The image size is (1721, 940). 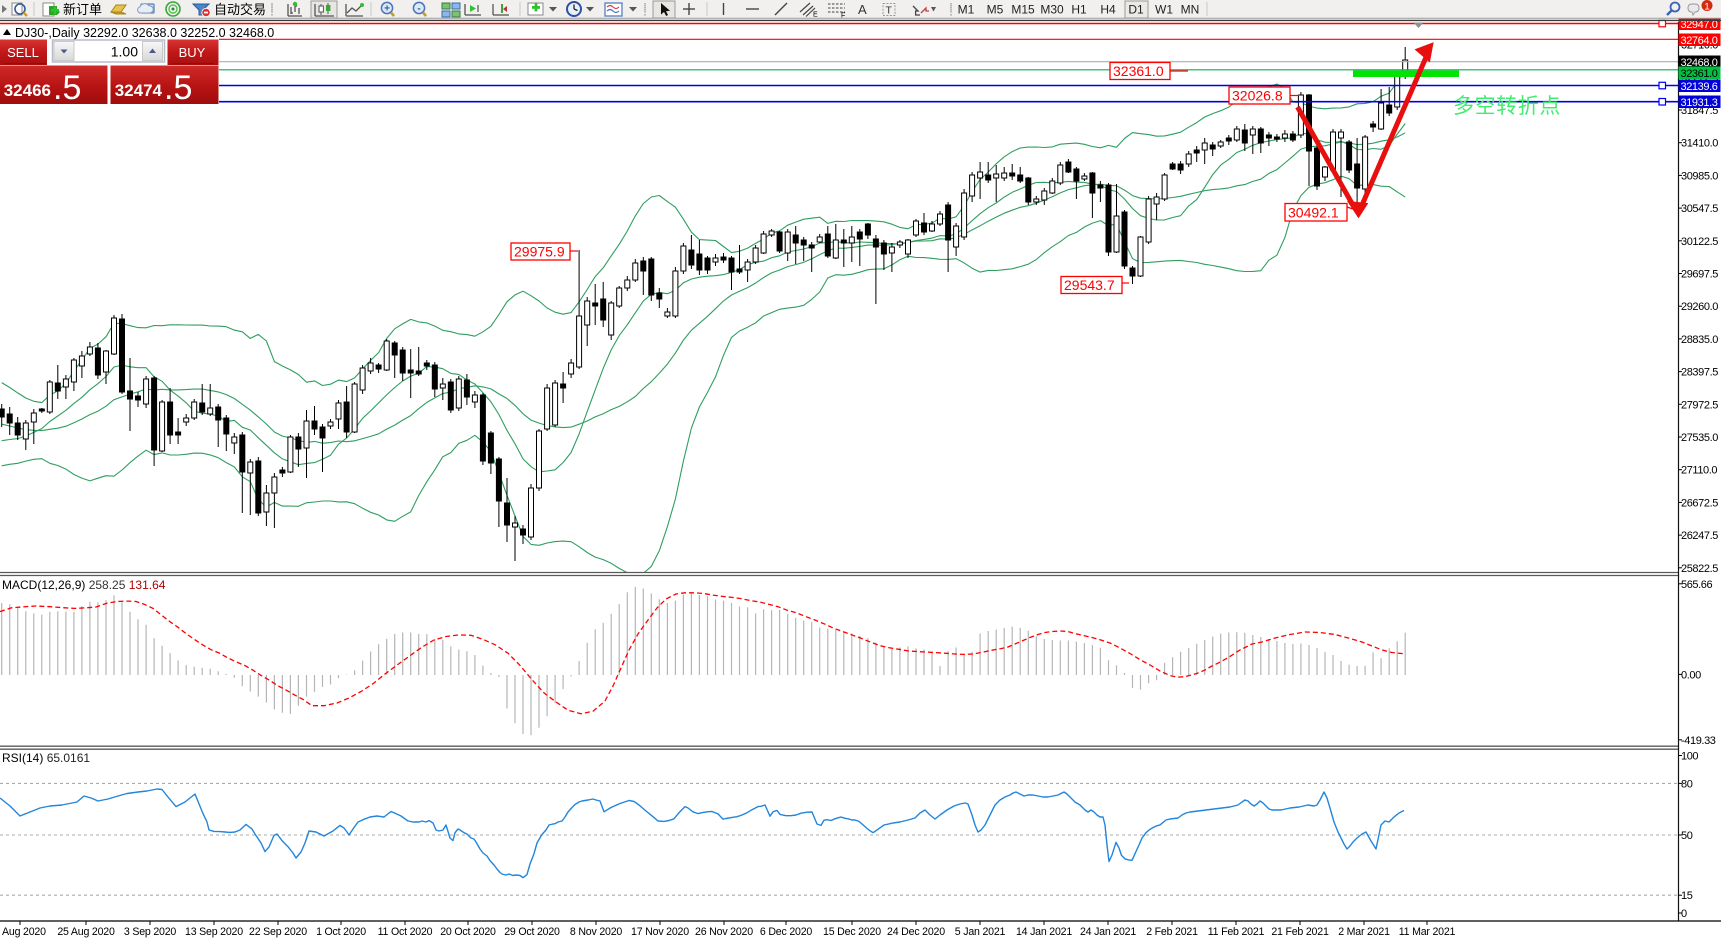 What do you see at coordinates (1023, 10) in the screenshot?
I see `svg-text: M15` at bounding box center [1023, 10].